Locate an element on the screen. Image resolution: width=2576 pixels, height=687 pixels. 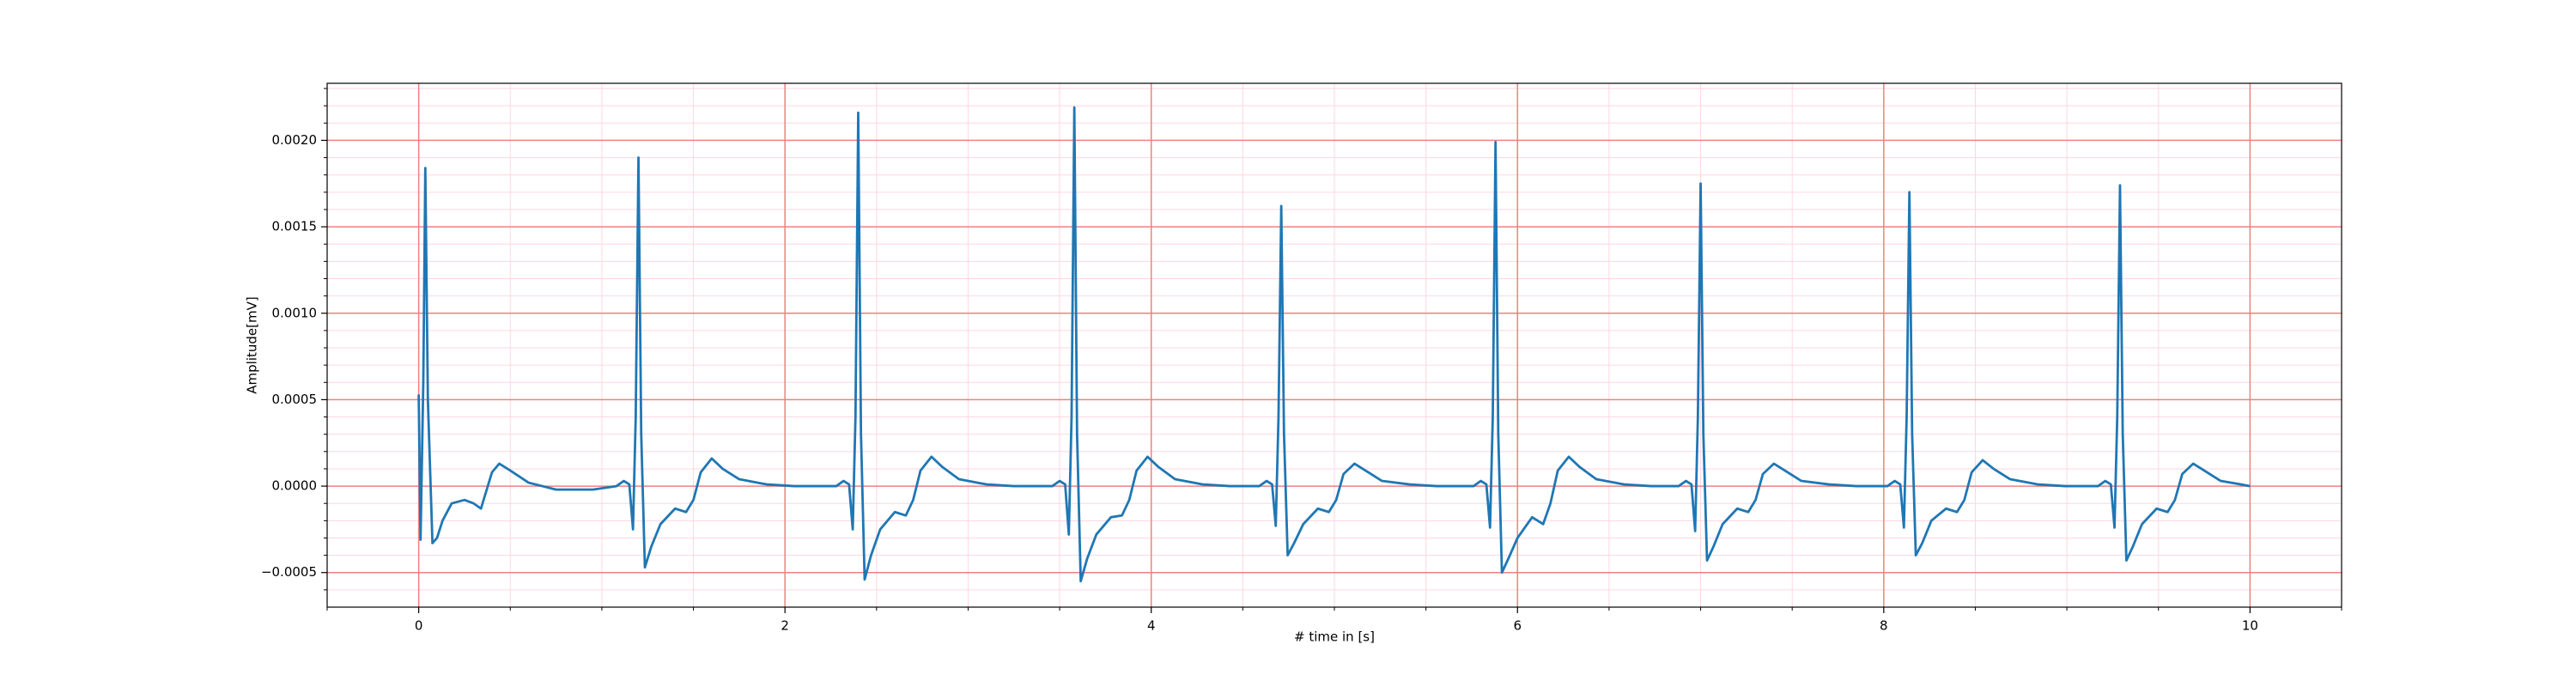
y-tick-label: −0.0005 is located at coordinates (289, 572).